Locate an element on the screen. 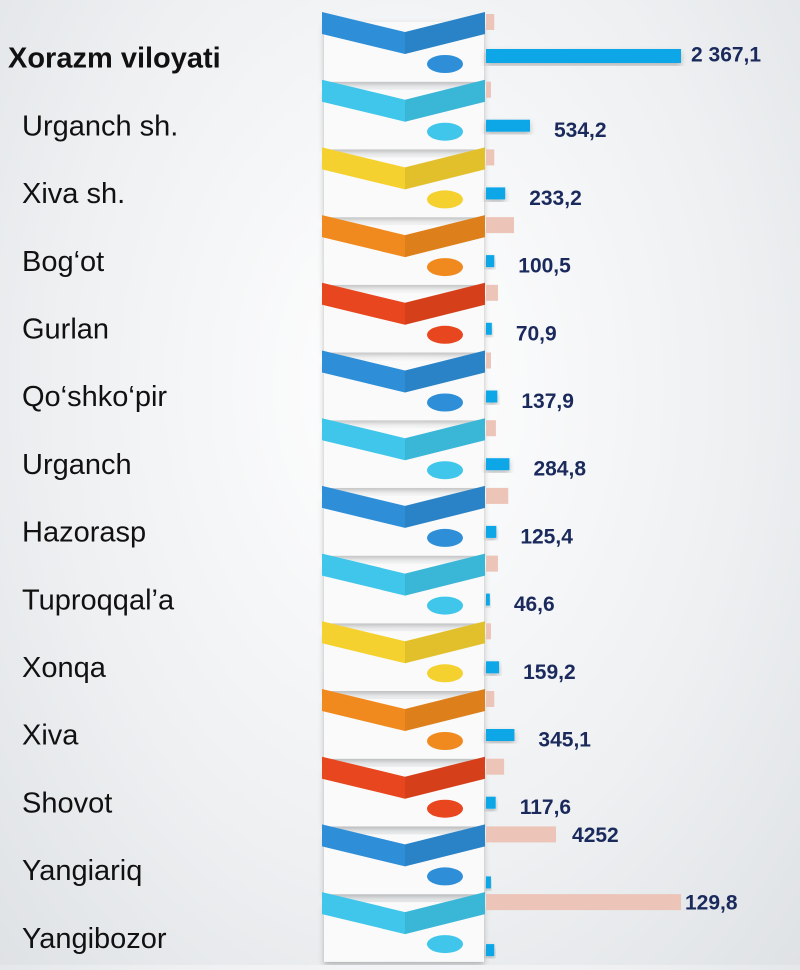 The height and width of the screenshot is (970, 800). category-label: Hazorasp is located at coordinates (84, 533).